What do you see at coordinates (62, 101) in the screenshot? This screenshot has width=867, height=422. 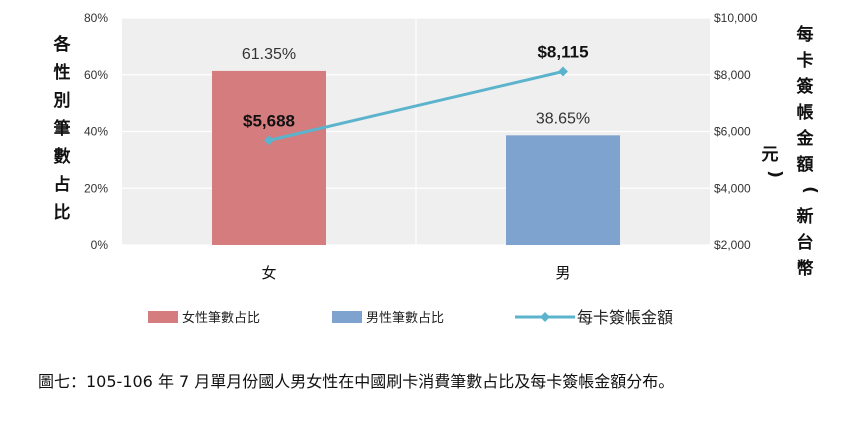 I see `y-axis-title-char: 別` at bounding box center [62, 101].